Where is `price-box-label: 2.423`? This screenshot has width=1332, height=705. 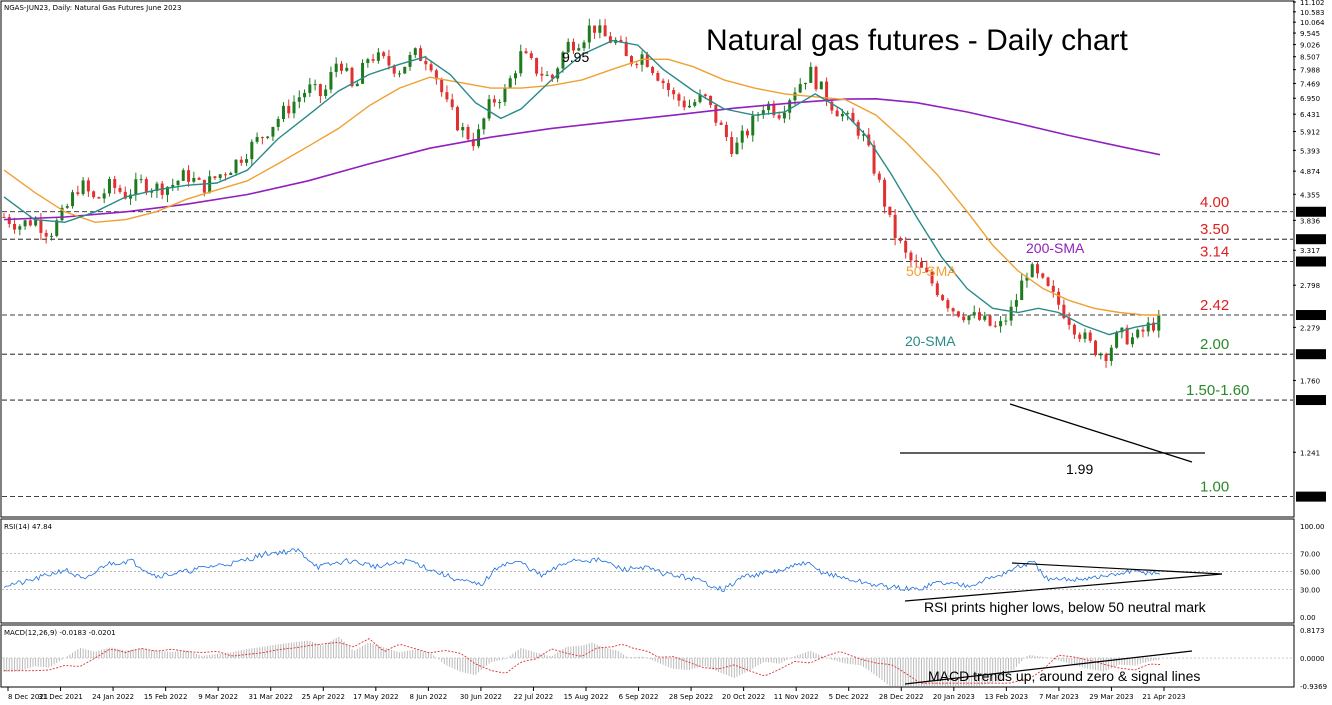
price-box-label: 2.423 is located at coordinates (1309, 316).